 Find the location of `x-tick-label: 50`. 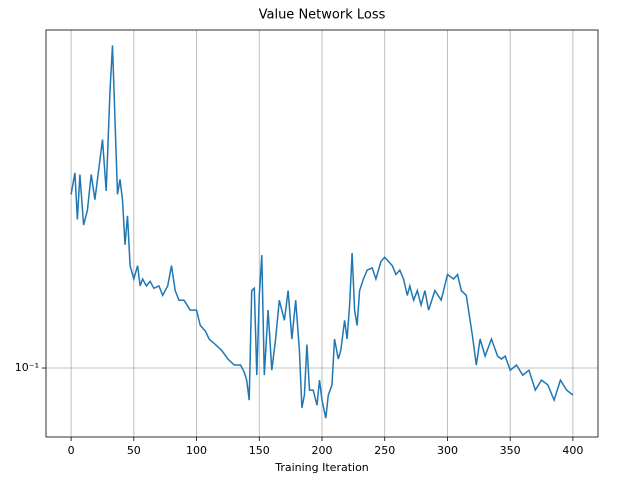

x-tick-label: 50 is located at coordinates (134, 450).